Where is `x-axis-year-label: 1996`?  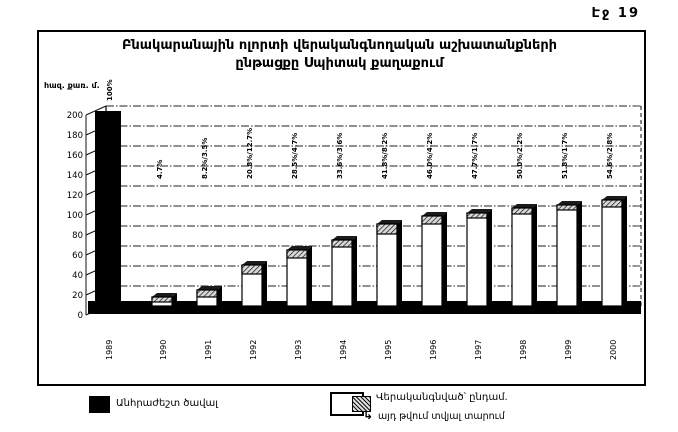
x-axis-year-label: 1996 is located at coordinates (433, 350).